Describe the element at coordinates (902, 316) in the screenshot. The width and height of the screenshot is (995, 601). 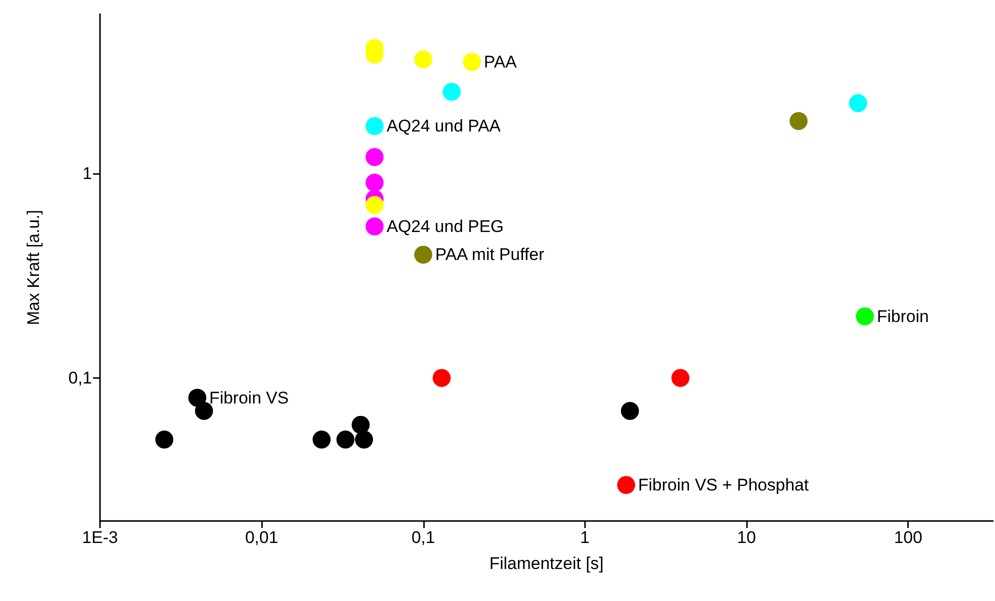
I see `annotation: Fibroin` at that location.